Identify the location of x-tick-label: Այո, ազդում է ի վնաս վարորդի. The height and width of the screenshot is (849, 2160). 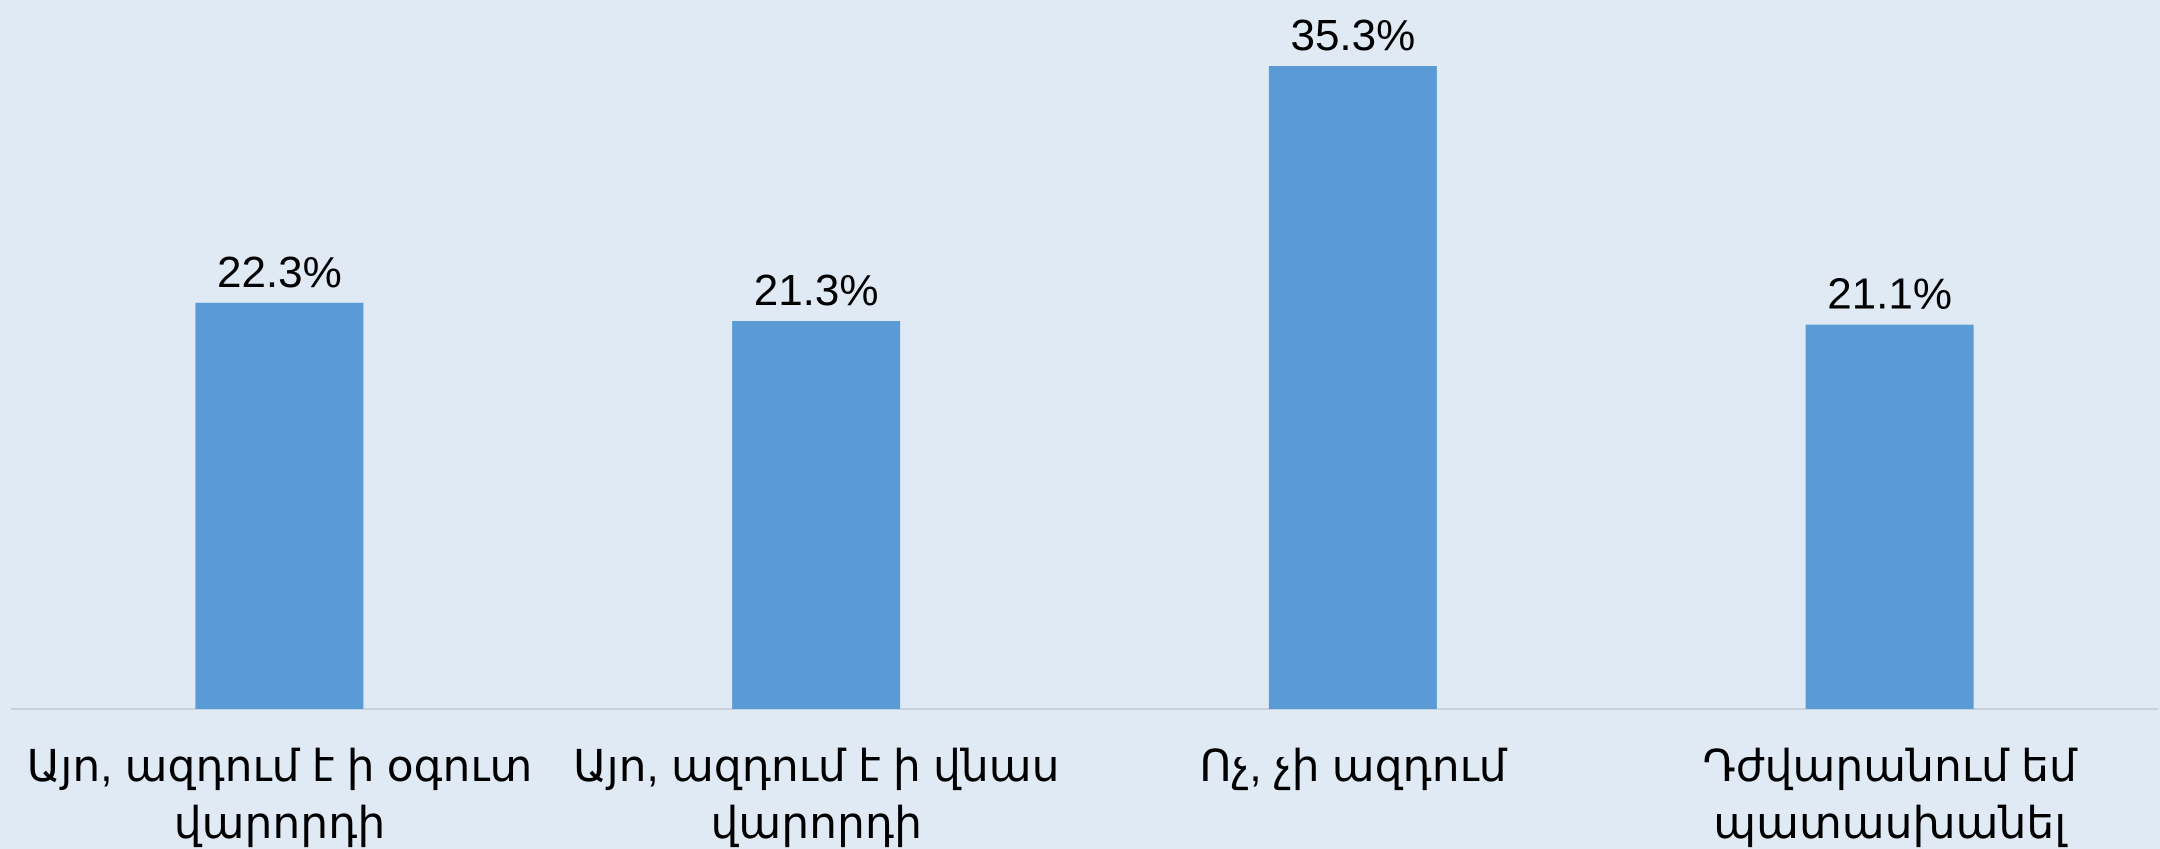
(816, 795).